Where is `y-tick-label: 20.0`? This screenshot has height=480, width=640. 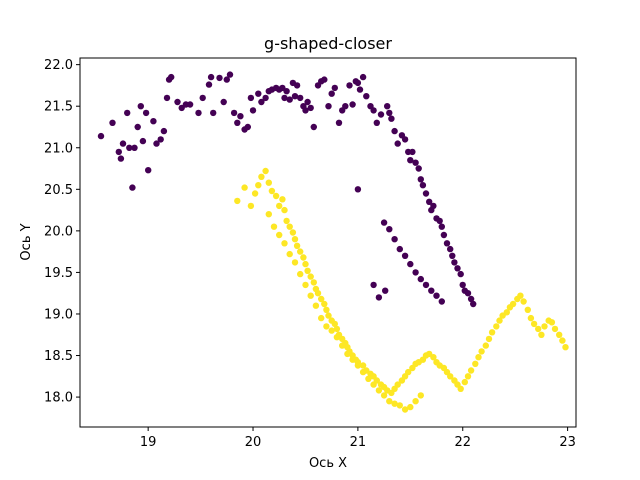 y-tick-label: 20.0 is located at coordinates (58, 231).